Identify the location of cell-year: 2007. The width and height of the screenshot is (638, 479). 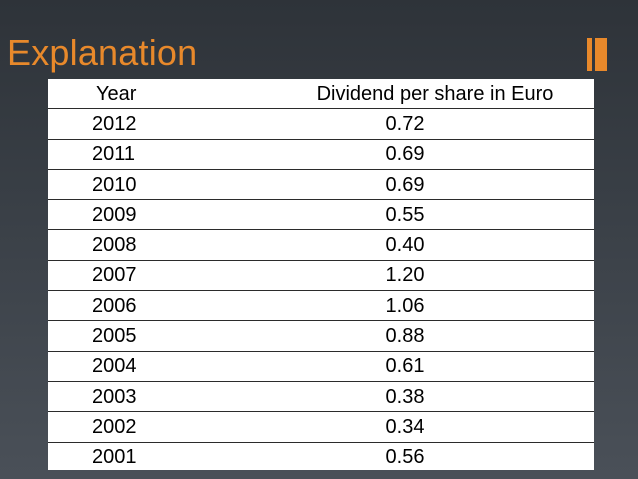
(152, 275).